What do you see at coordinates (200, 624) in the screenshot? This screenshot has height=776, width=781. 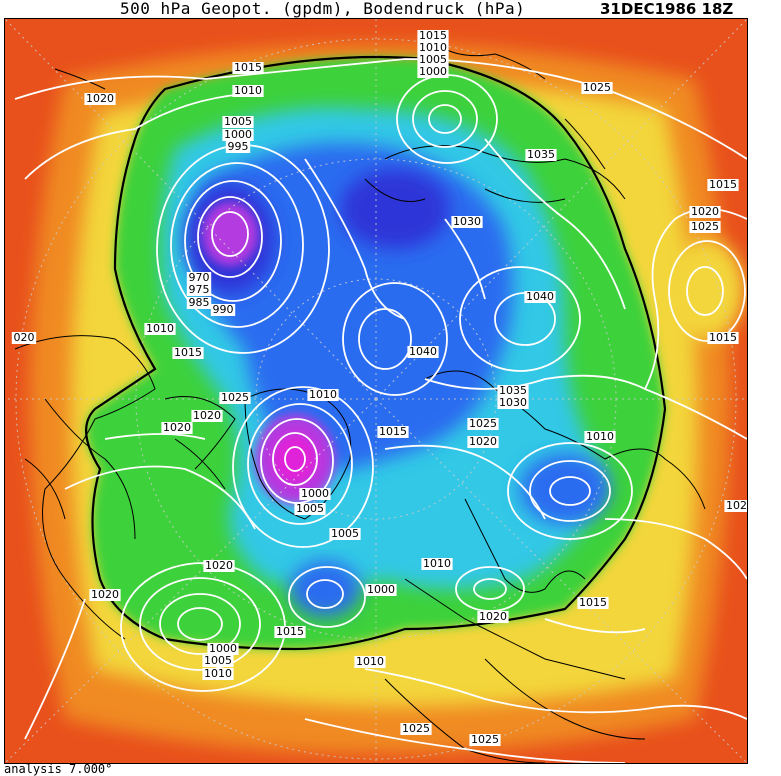 I see `isobar-low-atlantic` at bounding box center [200, 624].